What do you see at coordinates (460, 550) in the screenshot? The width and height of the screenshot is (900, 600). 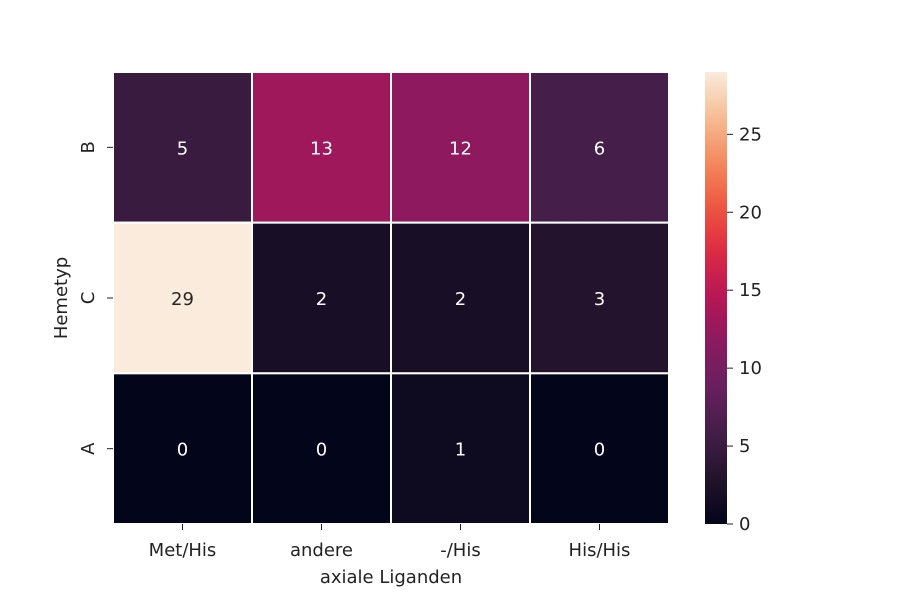 I see `x-tick-label: -/His` at bounding box center [460, 550].